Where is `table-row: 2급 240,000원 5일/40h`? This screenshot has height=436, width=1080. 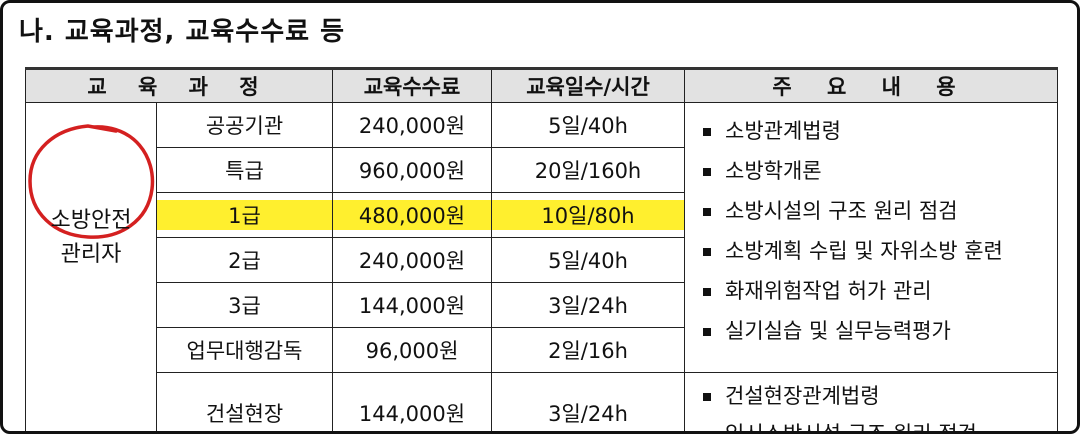
table-row: 2급 240,000원 5일/40h is located at coordinates (542, 260).